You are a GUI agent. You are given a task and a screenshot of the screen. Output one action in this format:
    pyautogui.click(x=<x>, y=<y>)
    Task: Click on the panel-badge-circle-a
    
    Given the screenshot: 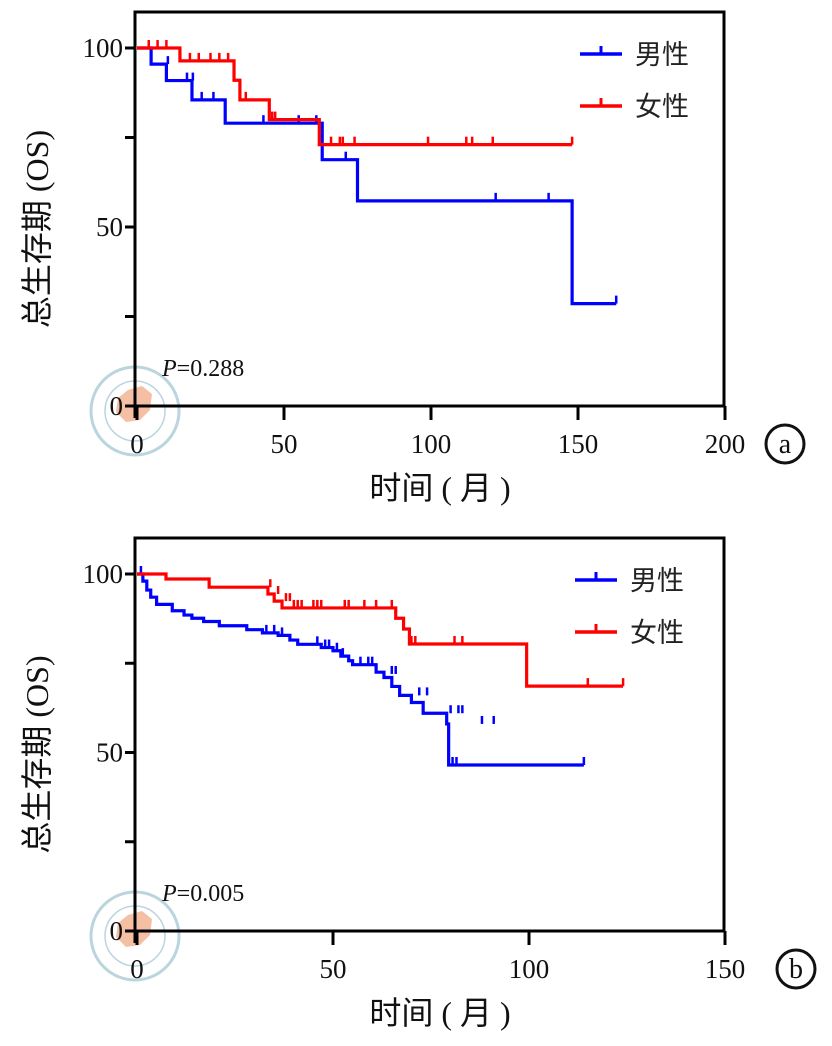 What is the action you would take?
    pyautogui.click(x=785, y=444)
    